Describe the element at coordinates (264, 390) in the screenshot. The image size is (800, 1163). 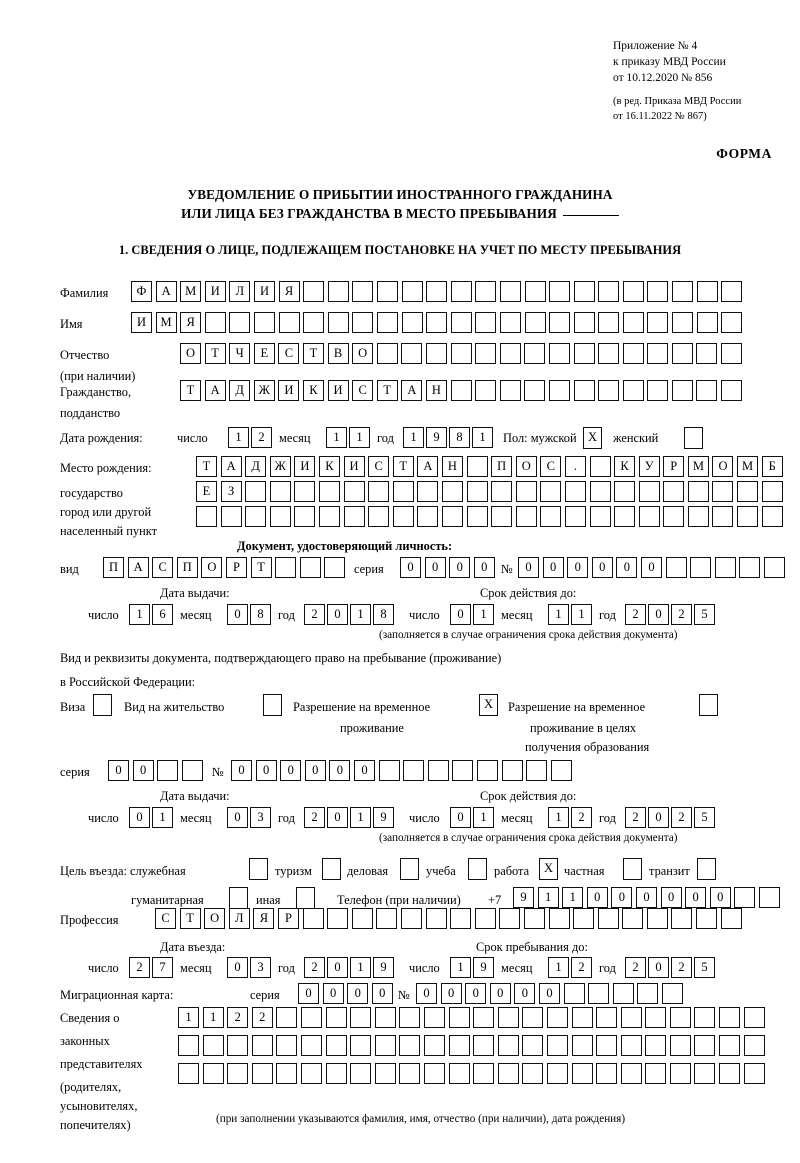
I see `char-cell: Ж` at that location.